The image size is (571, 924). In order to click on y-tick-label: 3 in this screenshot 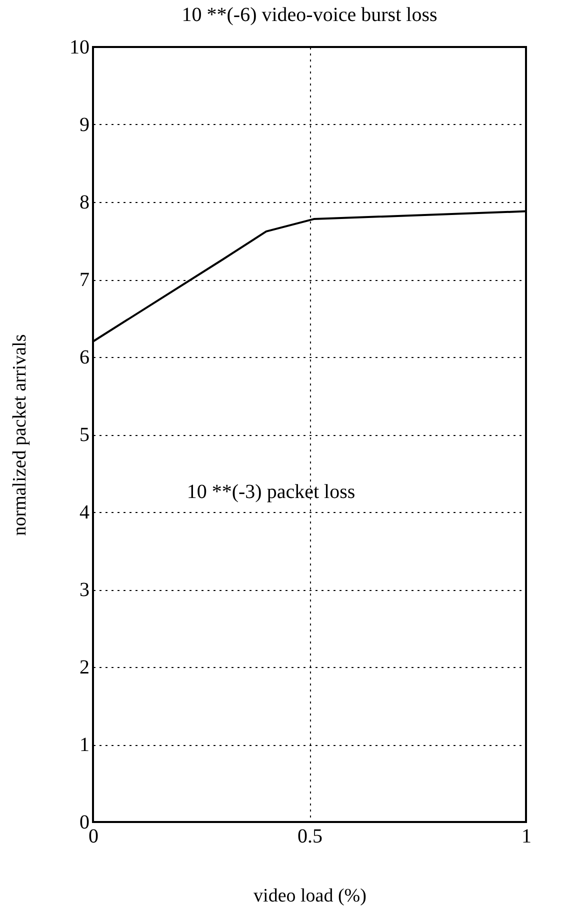, I will do `click(85, 590)`.